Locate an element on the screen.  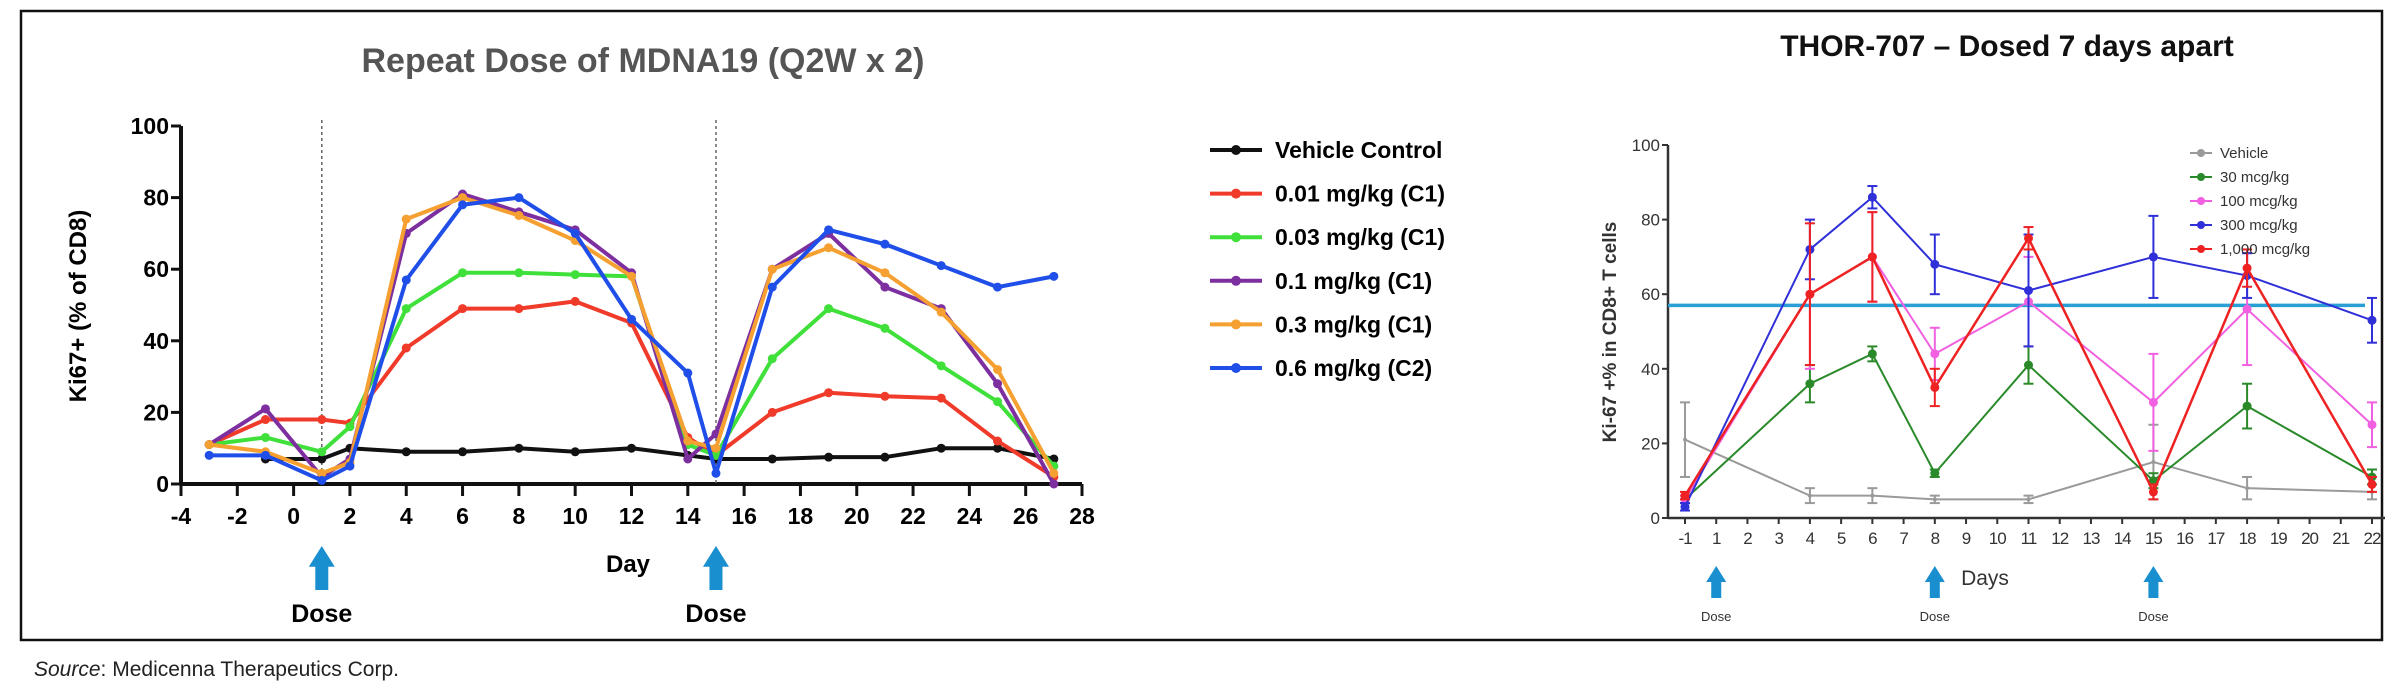
y-tick-label: 20 is located at coordinates (1650, 443).